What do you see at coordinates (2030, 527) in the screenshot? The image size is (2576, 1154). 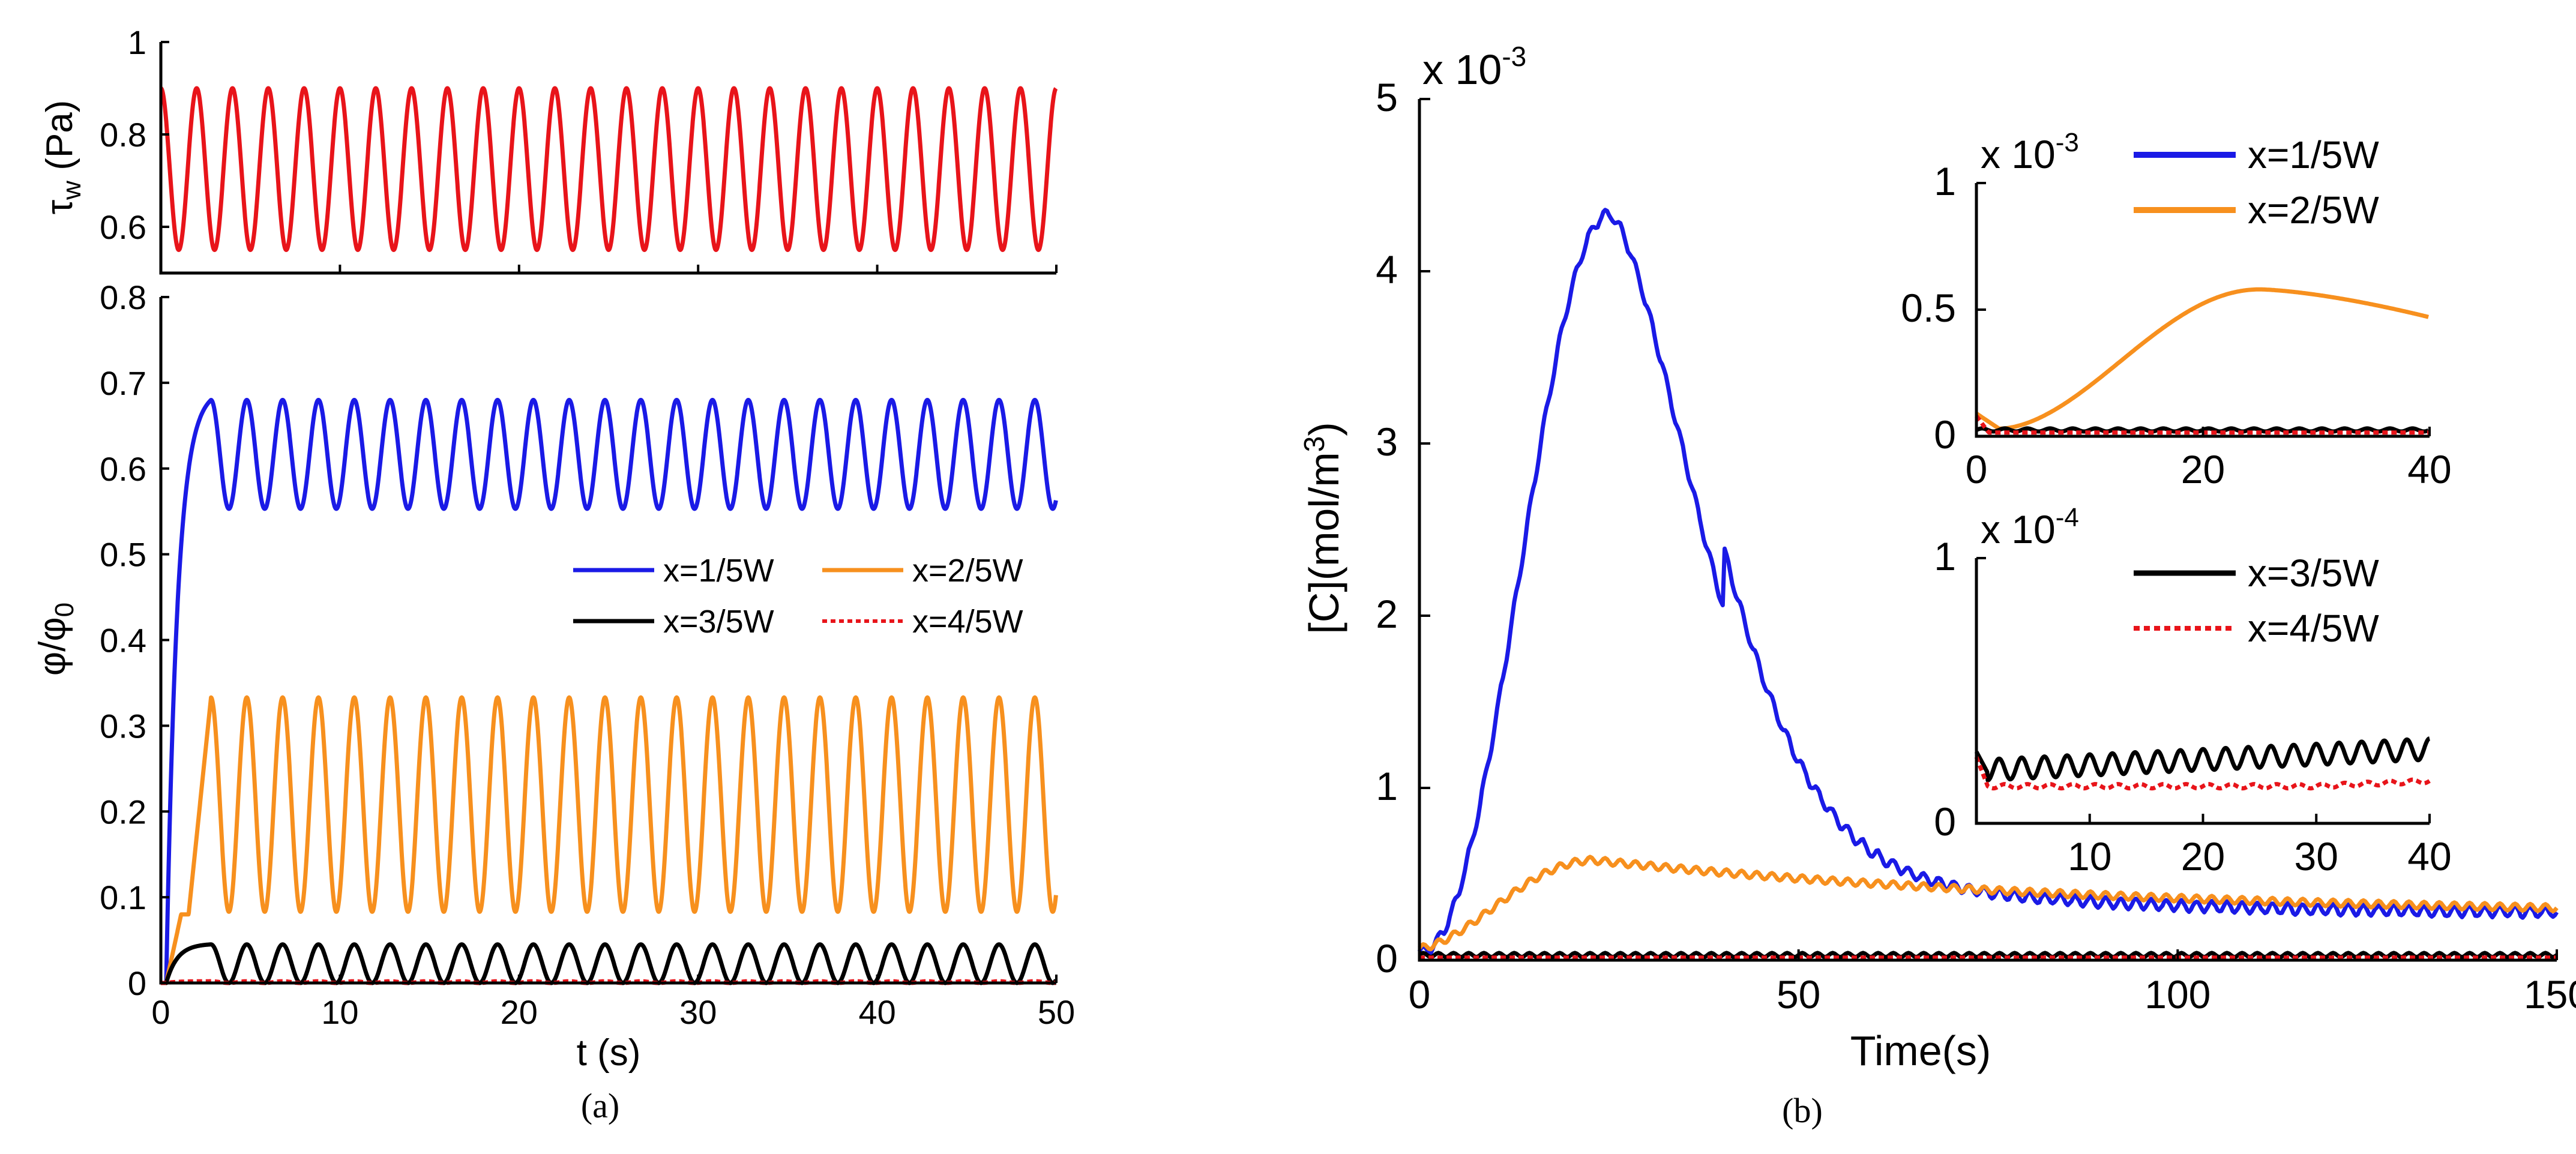 I see `inset-bottom-multiplier: x 10-4` at bounding box center [2030, 527].